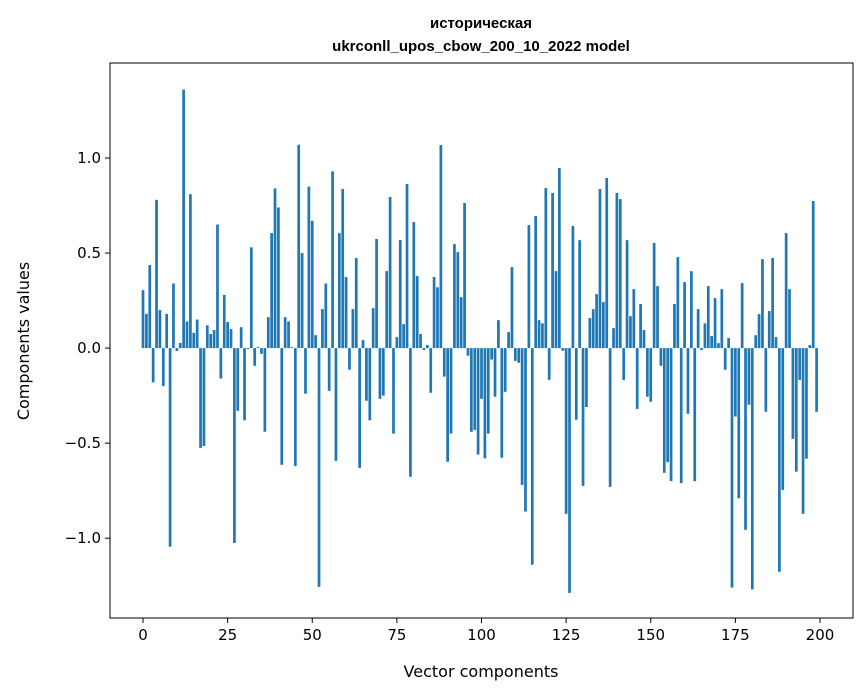 The width and height of the screenshot is (867, 700). What do you see at coordinates (650, 635) in the screenshot?
I see `x-tick-label: 150` at bounding box center [650, 635].